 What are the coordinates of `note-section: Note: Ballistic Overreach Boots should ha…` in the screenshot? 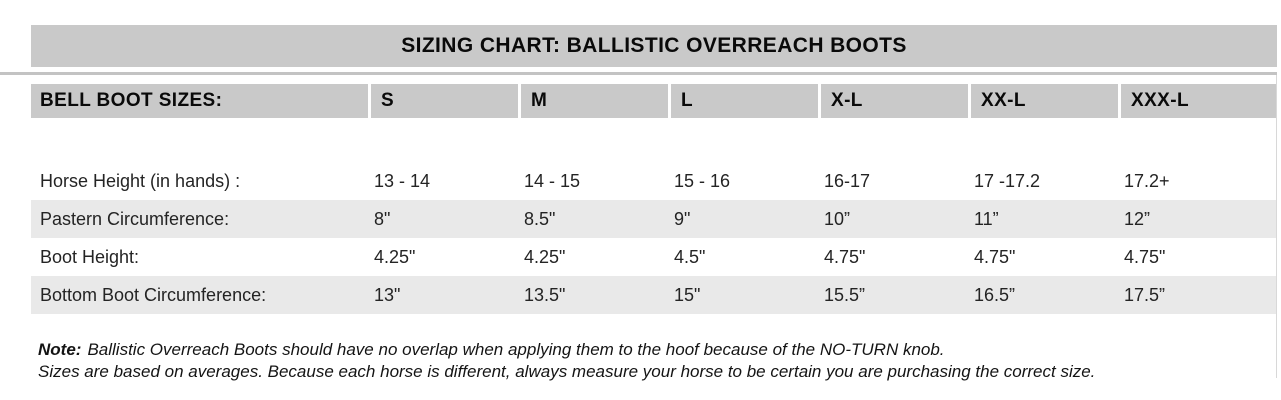 It's located at (638, 361).